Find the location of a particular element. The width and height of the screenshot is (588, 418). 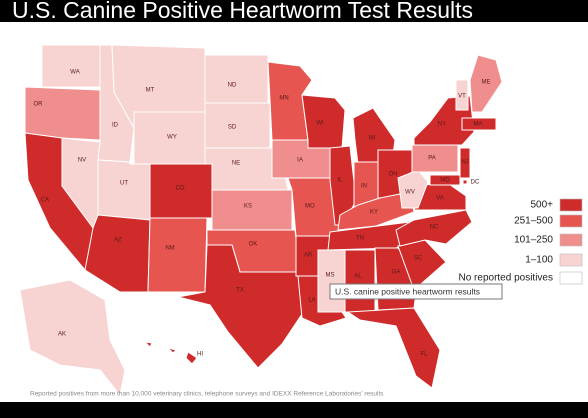

state-label: MI is located at coordinates (372, 139).